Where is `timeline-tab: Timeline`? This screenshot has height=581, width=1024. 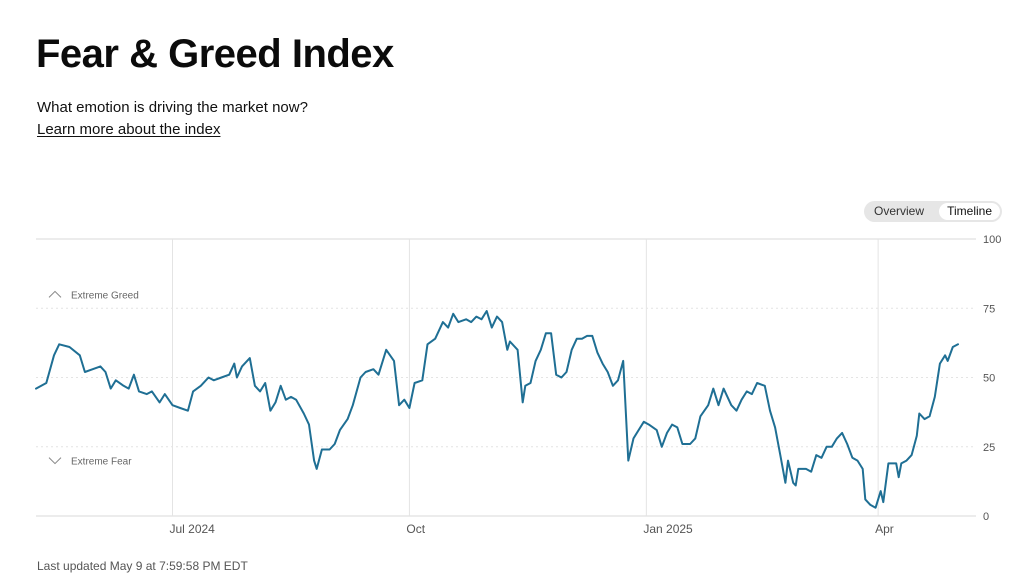 timeline-tab: Timeline is located at coordinates (969, 211).